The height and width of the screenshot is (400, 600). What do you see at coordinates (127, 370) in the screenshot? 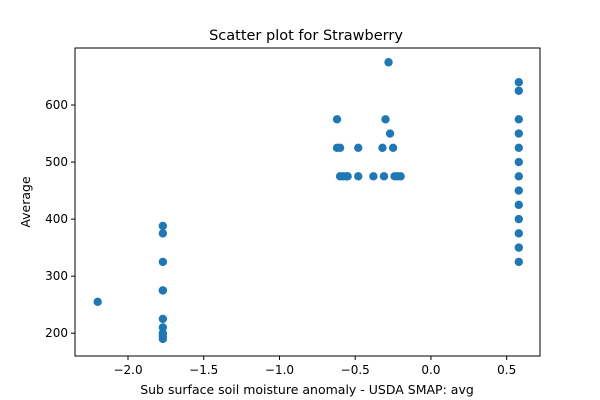
I see `x-tick-label: −2.0` at bounding box center [127, 370].